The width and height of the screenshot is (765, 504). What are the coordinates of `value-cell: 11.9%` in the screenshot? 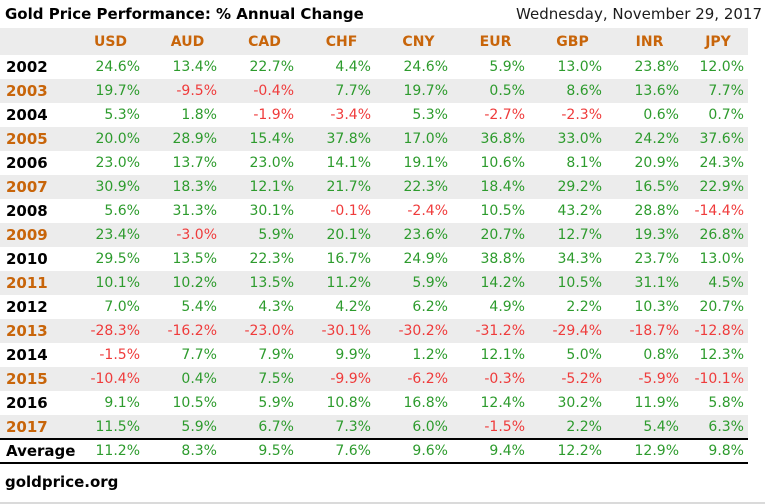 It's located at (656, 403).